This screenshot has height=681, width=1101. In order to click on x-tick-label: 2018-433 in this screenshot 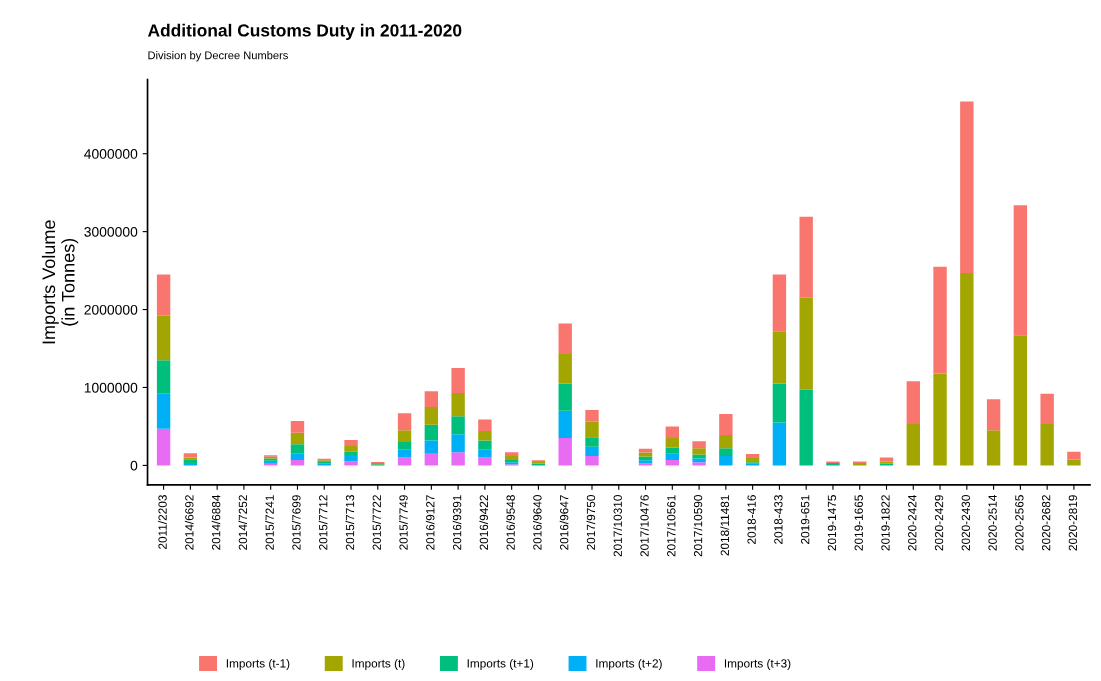, I will do `click(778, 519)`.